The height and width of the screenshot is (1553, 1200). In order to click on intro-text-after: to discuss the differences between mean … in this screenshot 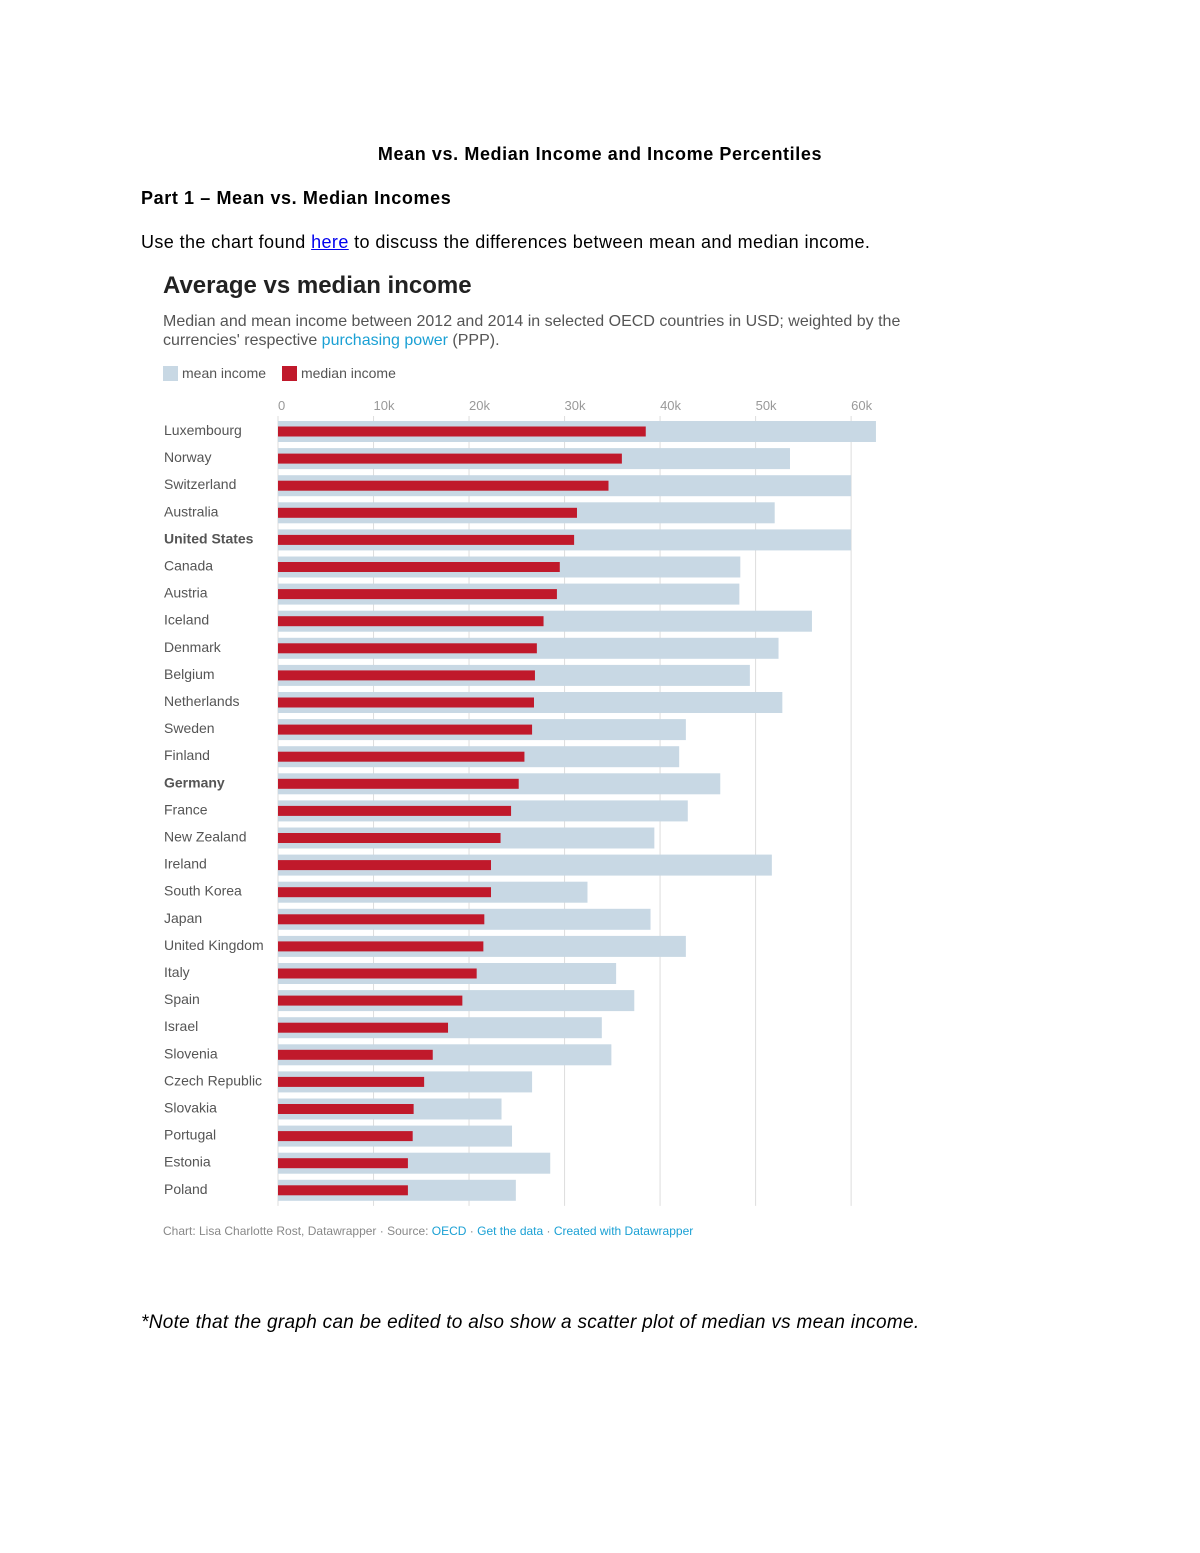, I will do `click(609, 242)`.